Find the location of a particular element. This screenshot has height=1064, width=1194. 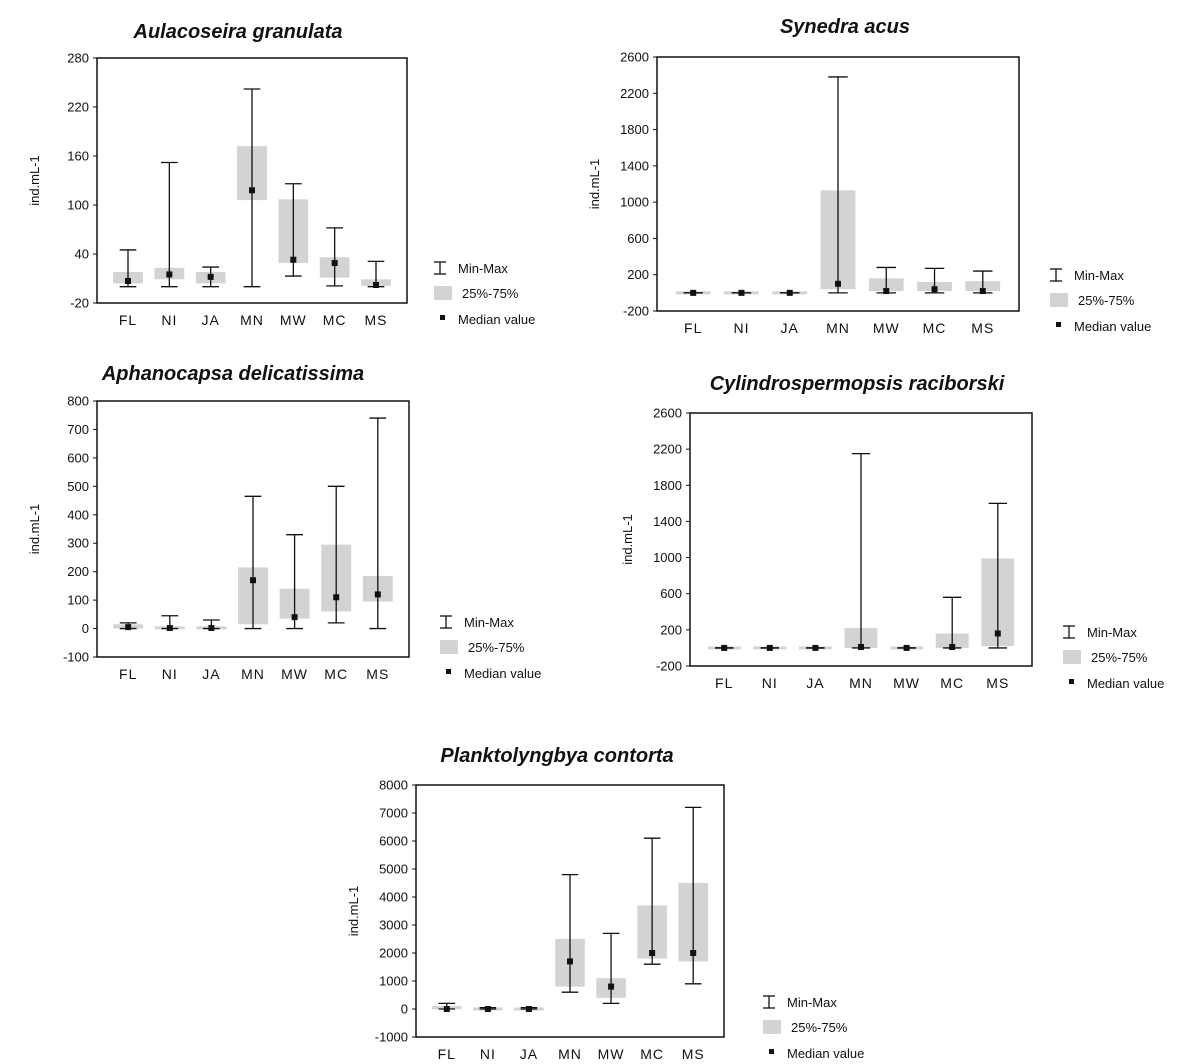

y-tick-label: 0 is located at coordinates (85, 628).